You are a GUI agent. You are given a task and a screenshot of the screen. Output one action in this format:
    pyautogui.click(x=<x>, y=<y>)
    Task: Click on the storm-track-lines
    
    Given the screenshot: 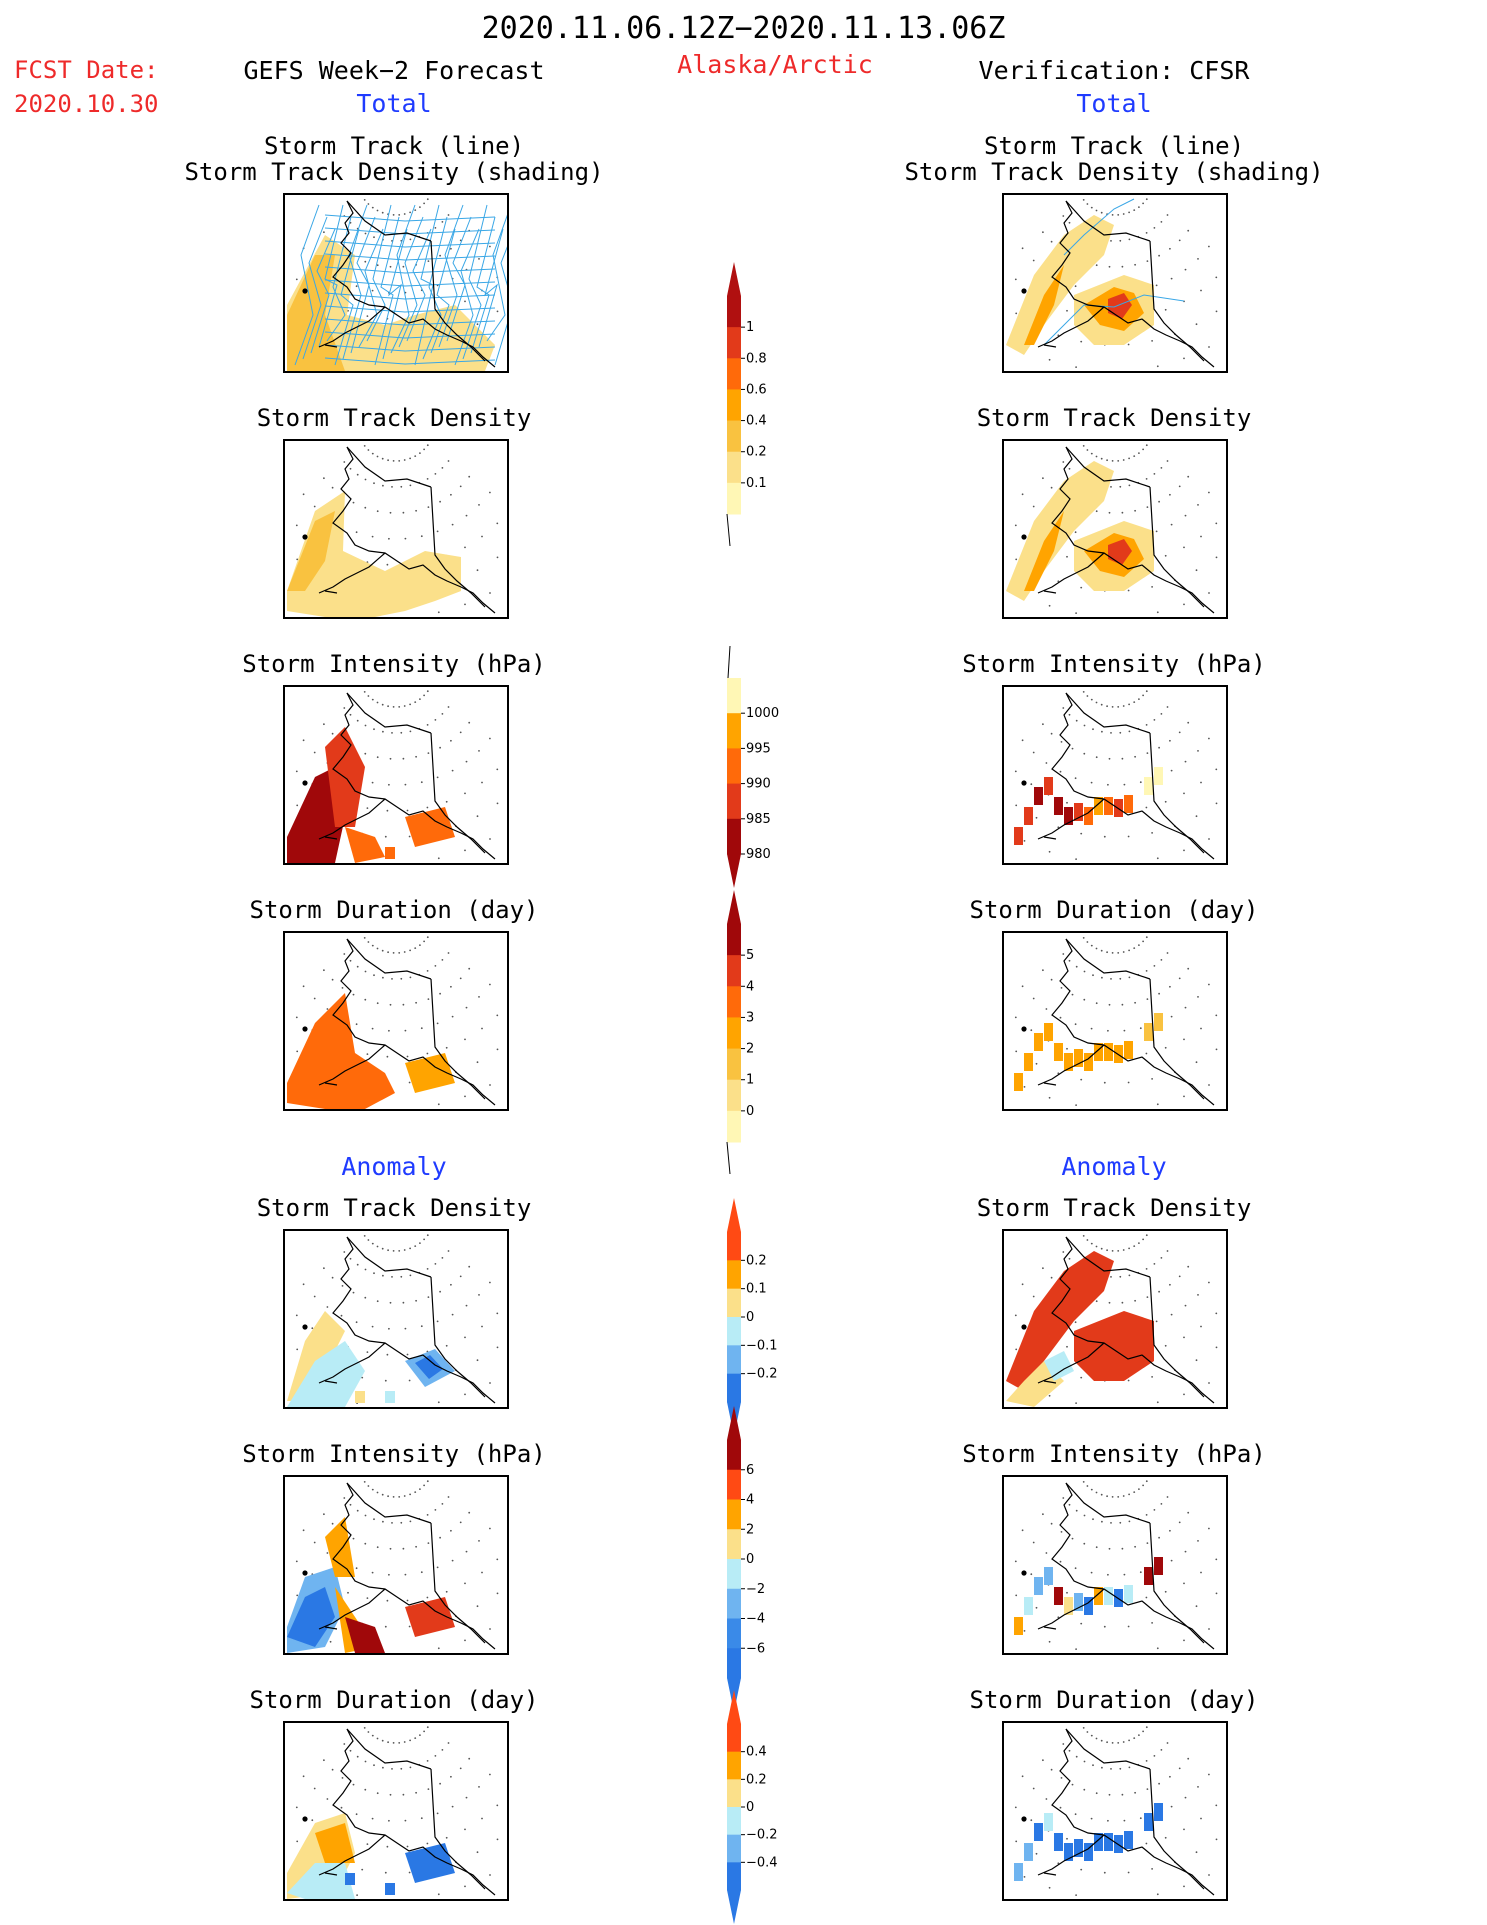 What is the action you would take?
    pyautogui.click(x=1114, y=272)
    